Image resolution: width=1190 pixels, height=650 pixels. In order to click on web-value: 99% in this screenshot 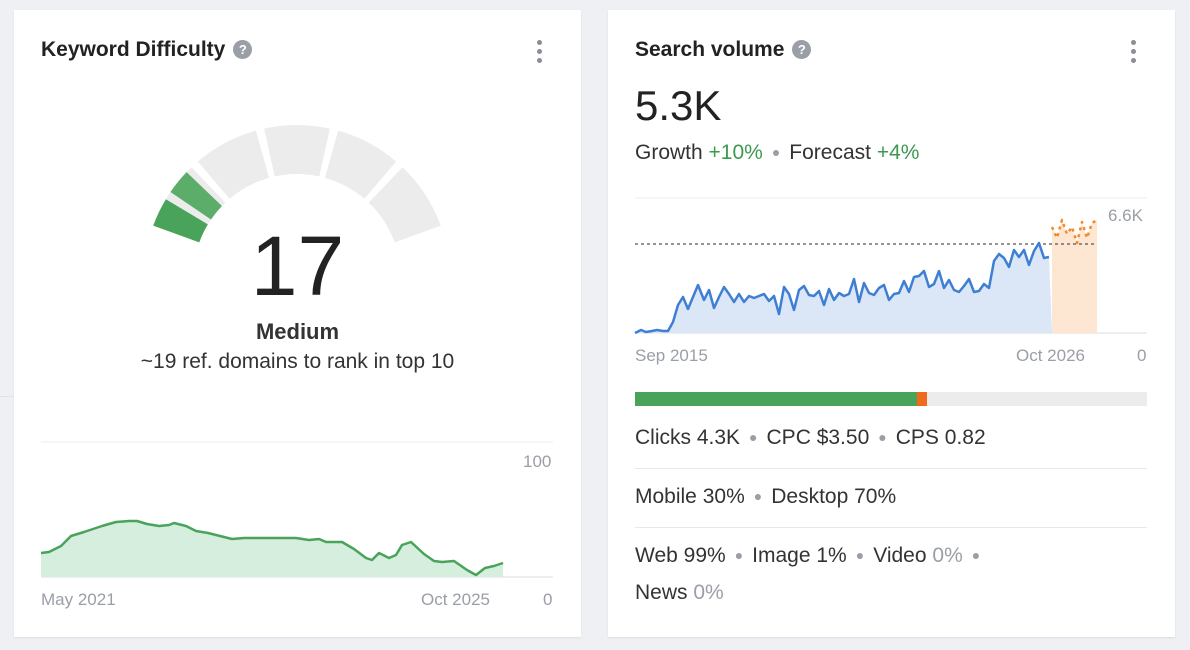, I will do `click(704, 555)`.